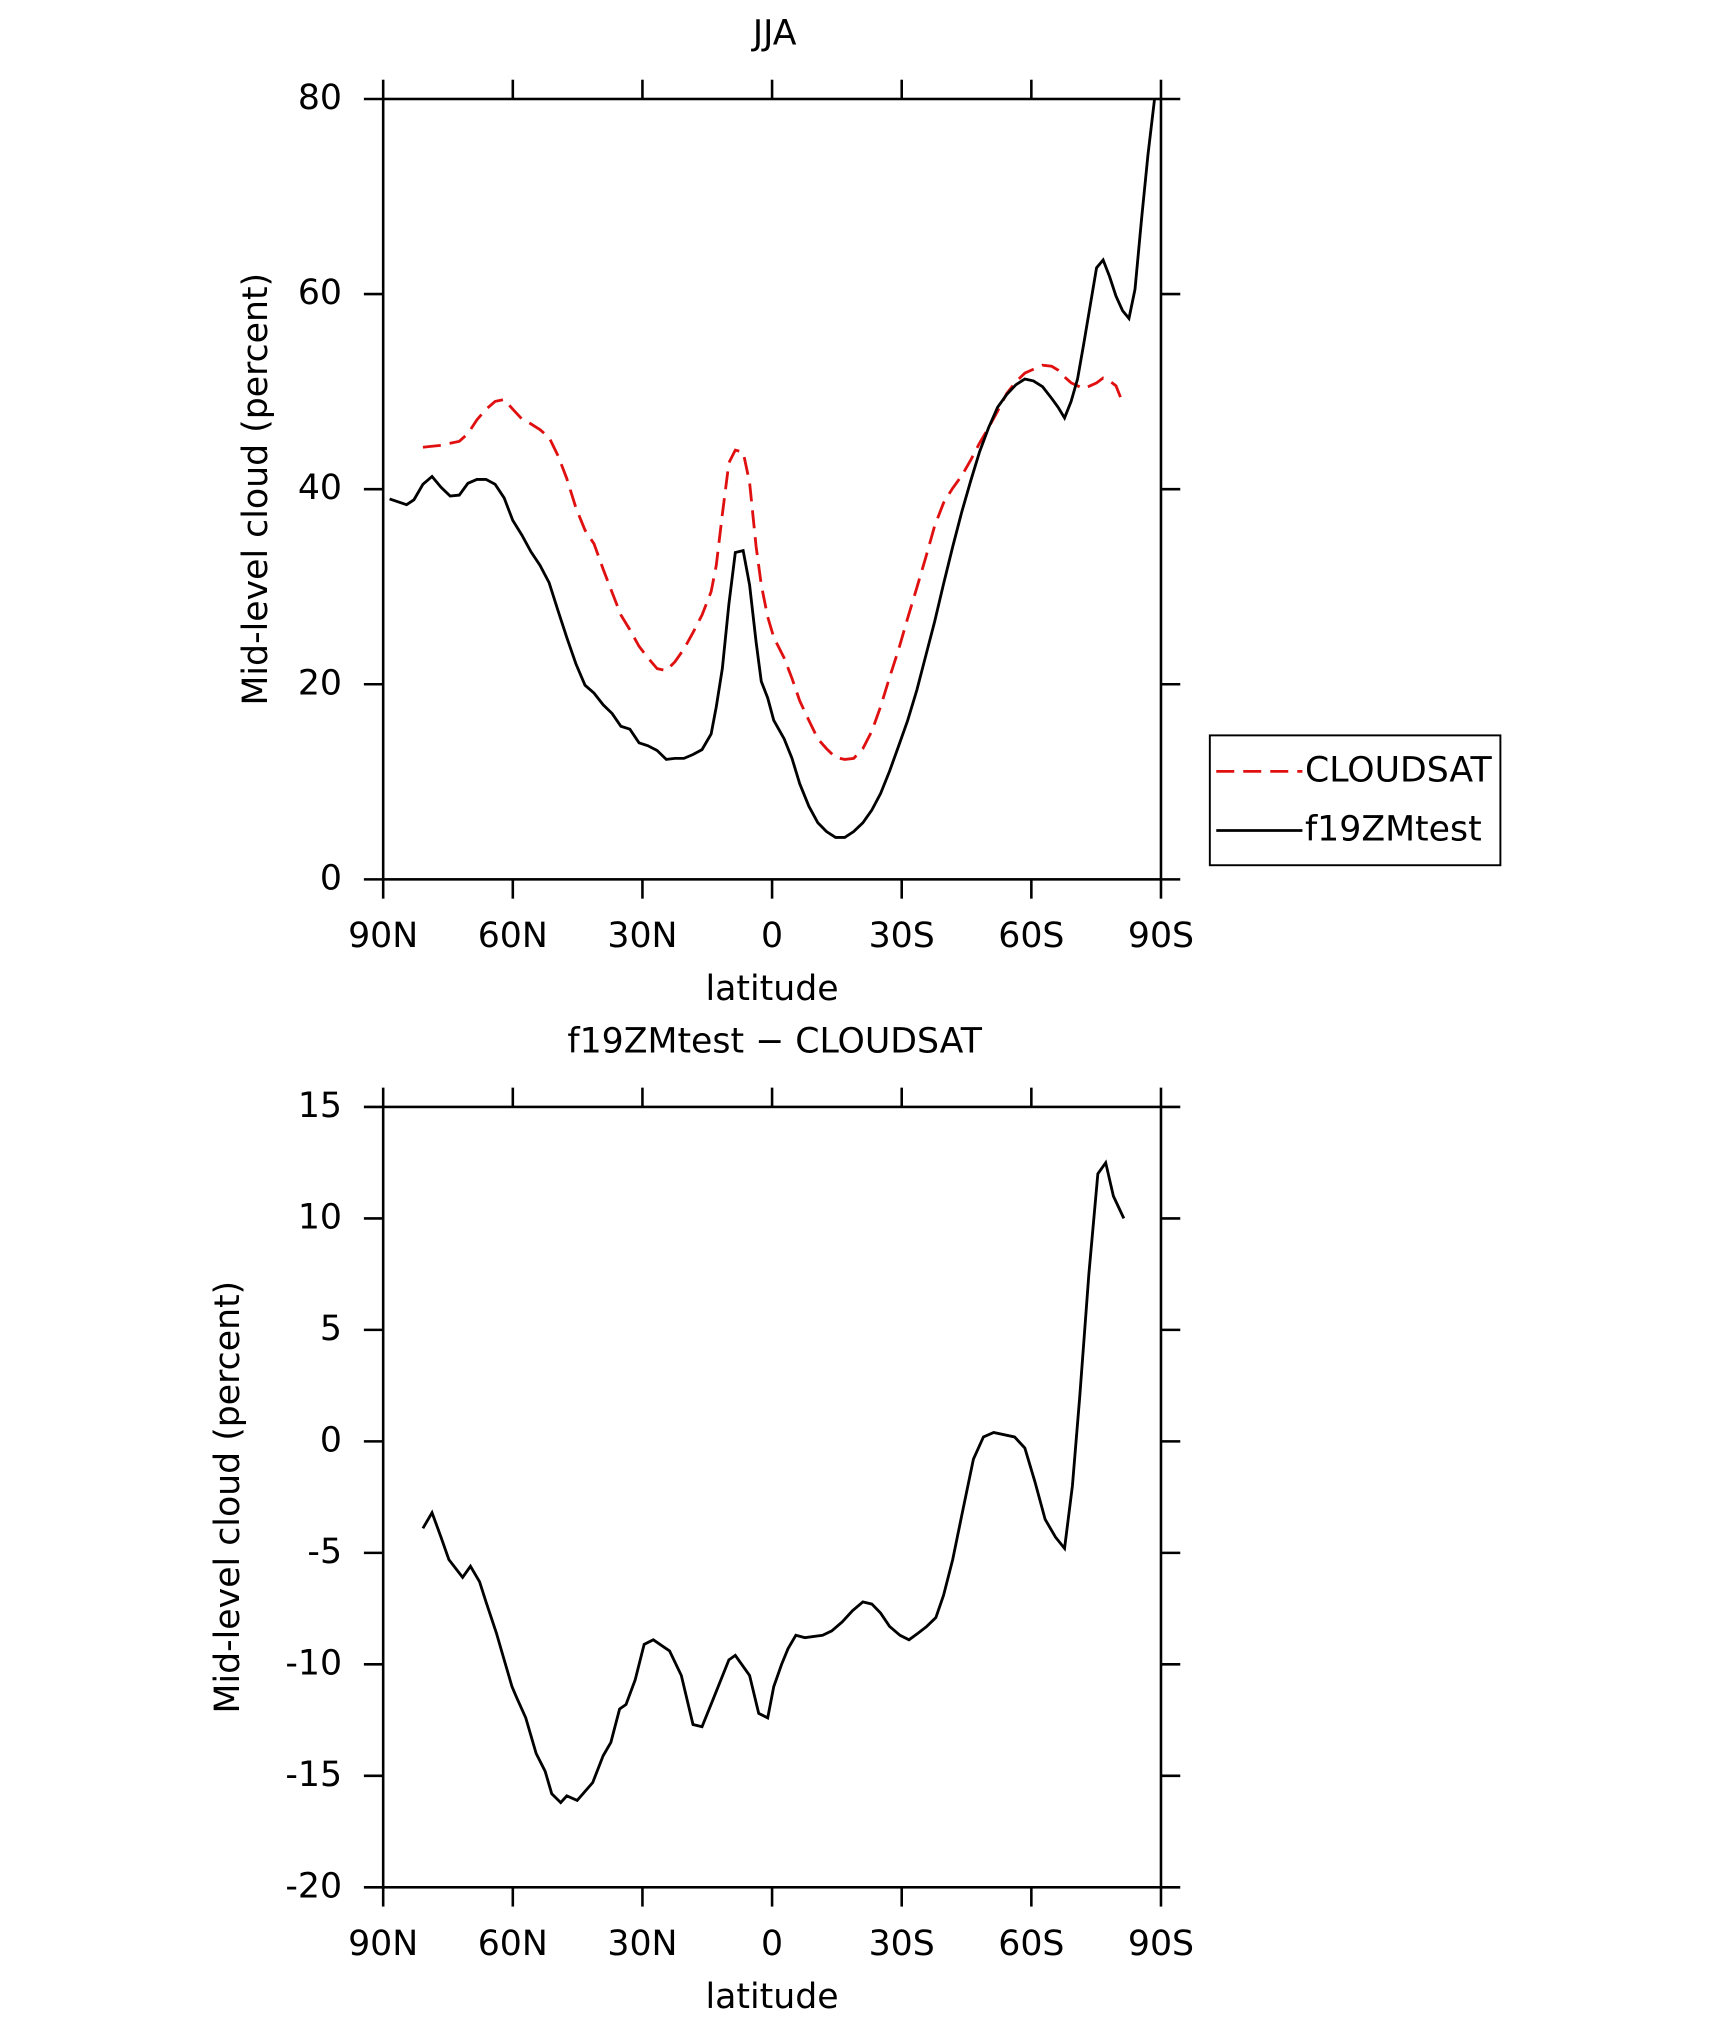 This screenshot has height=2021, width=1710. I want to click on y-tick-label: 60, so click(320, 293).